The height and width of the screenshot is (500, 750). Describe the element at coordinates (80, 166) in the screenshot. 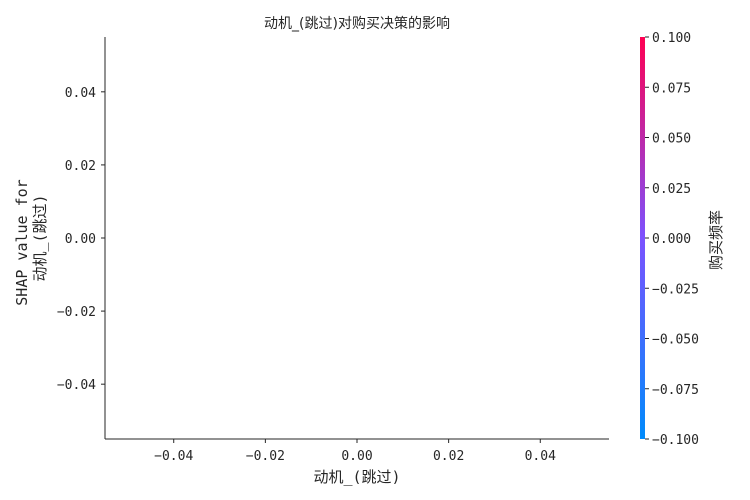

I see `y-tick-label: 0.02` at that location.